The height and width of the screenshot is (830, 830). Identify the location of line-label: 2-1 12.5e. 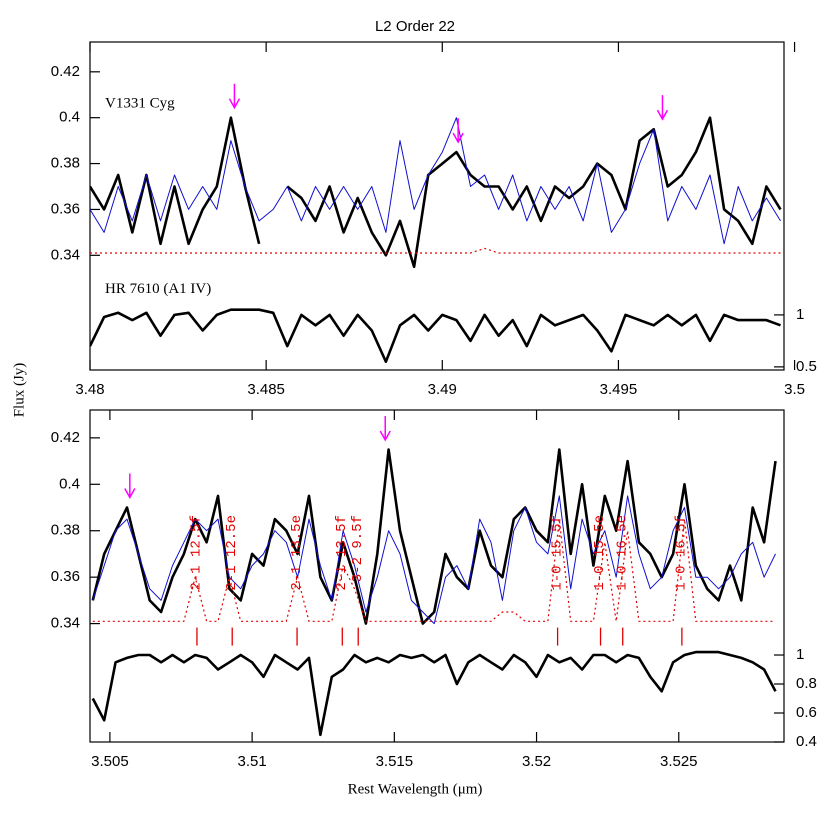
(232, 553).